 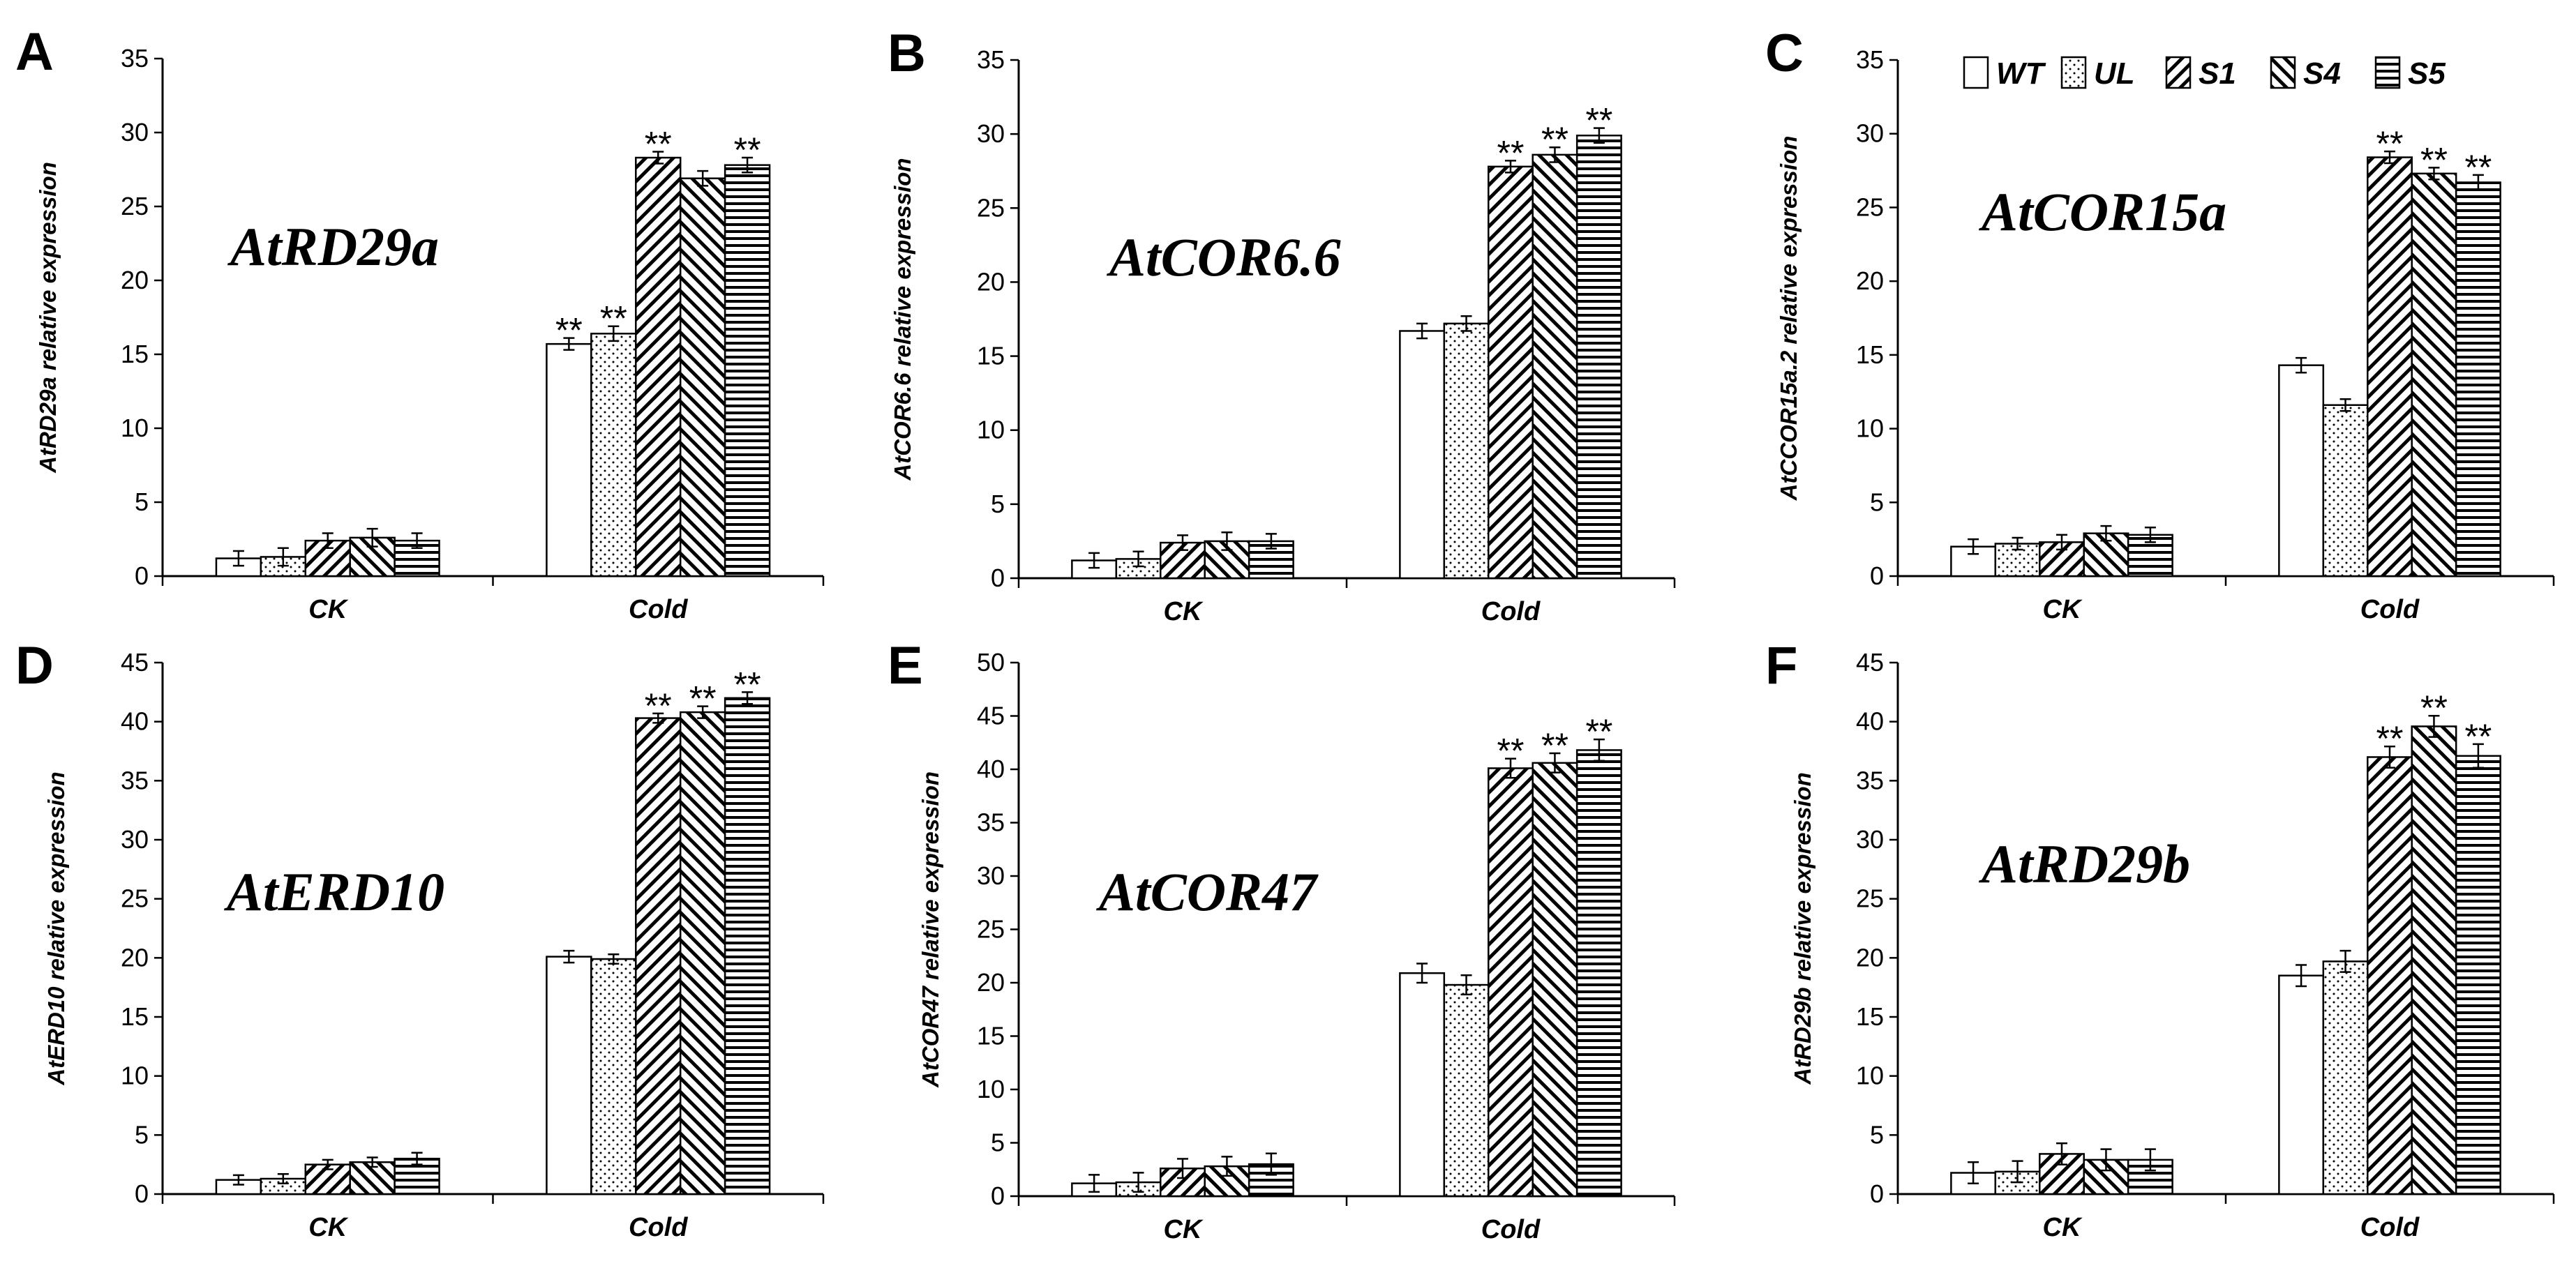 I want to click on legend-label-S1: S1, so click(x=2217, y=73).